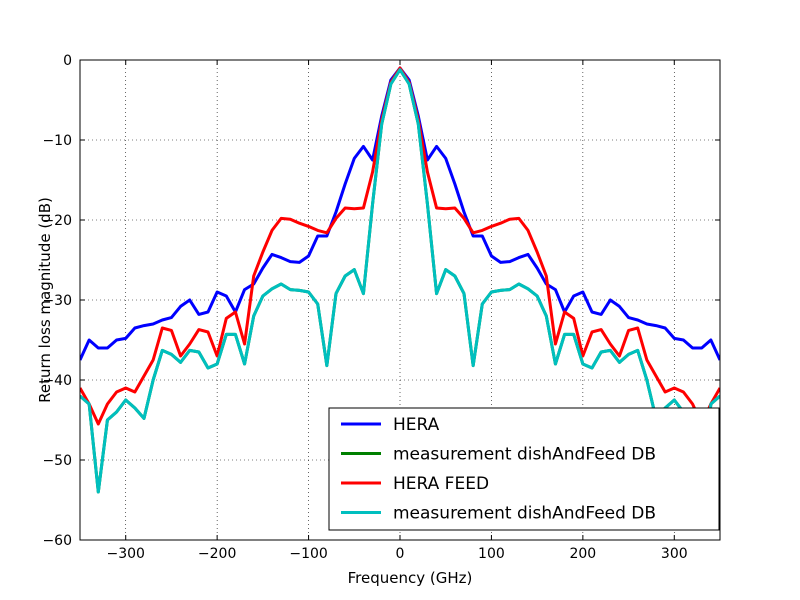  What do you see at coordinates (57, 221) in the screenshot?
I see `y-tick-label: −20` at bounding box center [57, 221].